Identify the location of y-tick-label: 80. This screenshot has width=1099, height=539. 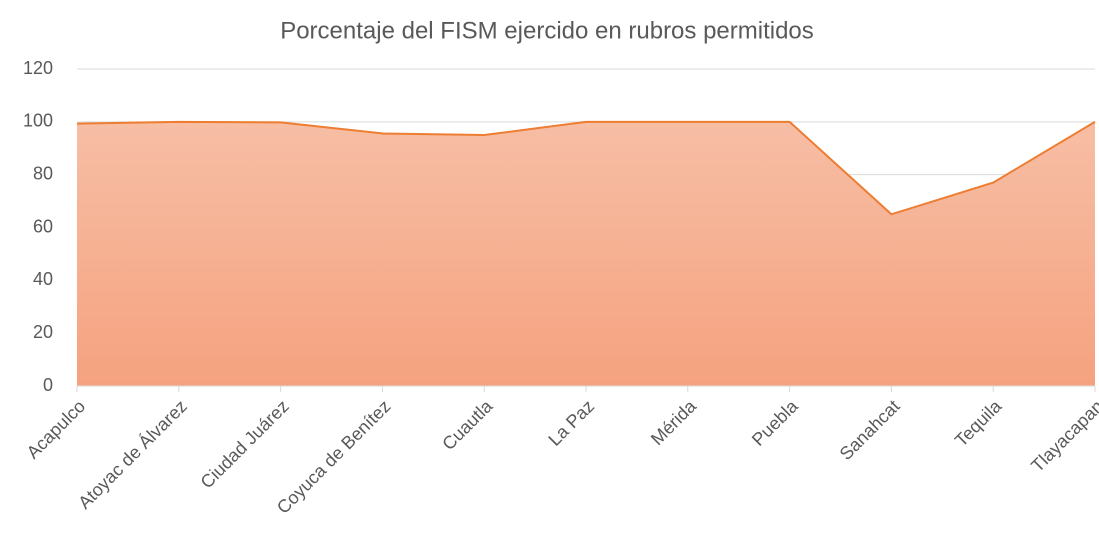
(43, 173).